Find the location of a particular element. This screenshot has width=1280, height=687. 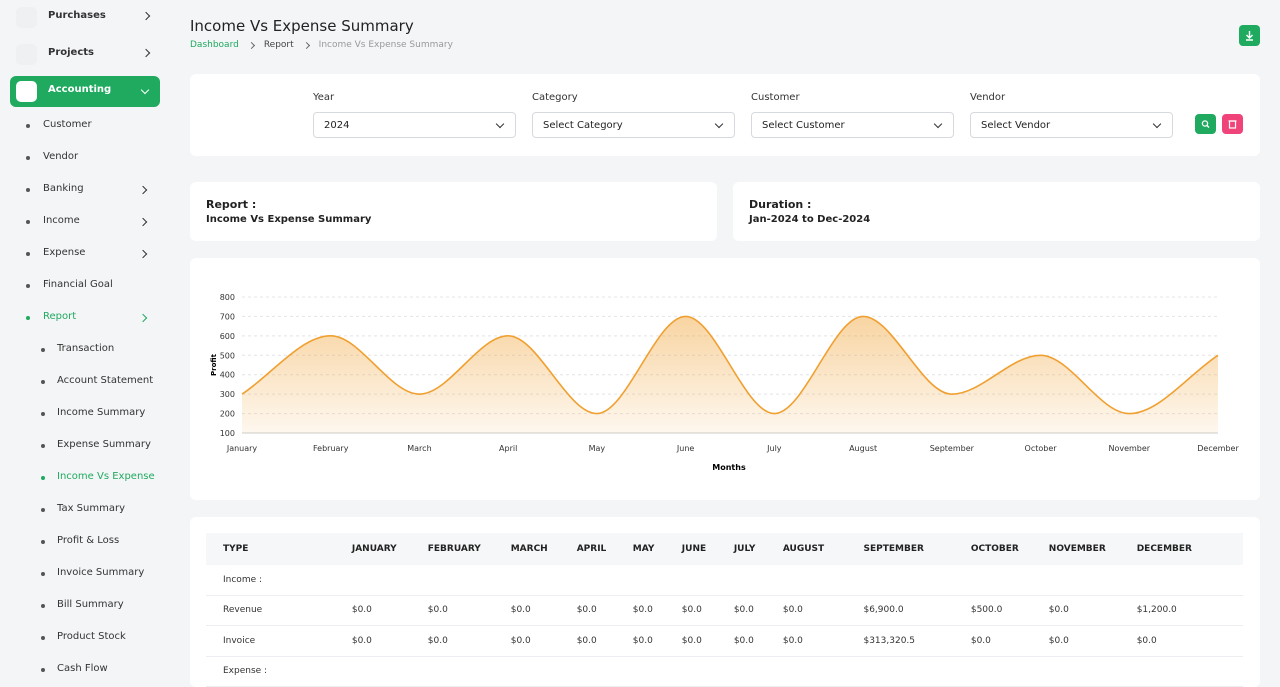

y-tick-label: 600 is located at coordinates (227, 336).